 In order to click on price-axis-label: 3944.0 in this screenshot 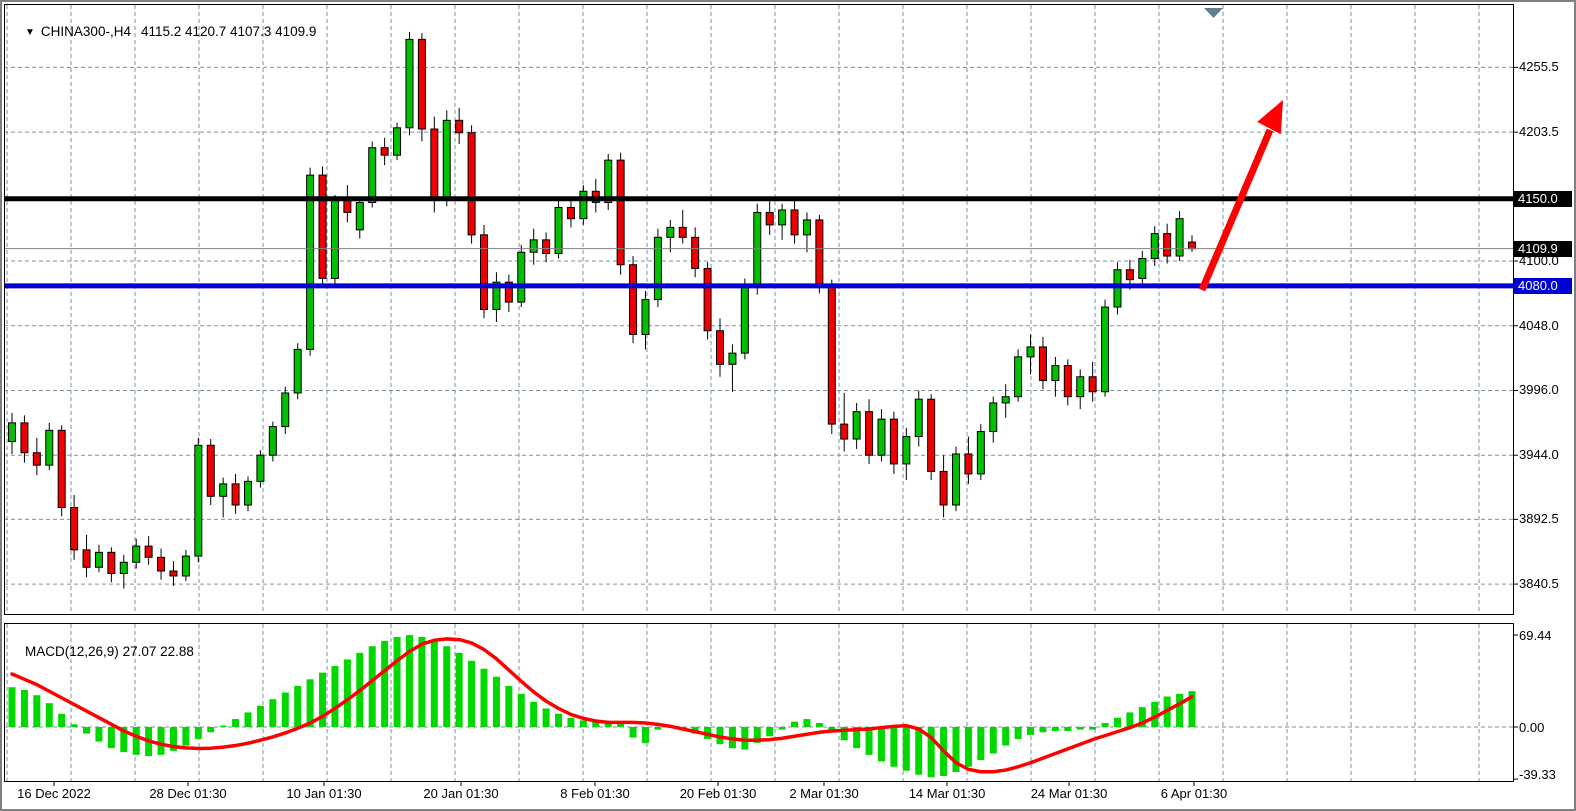, I will do `click(1539, 455)`.